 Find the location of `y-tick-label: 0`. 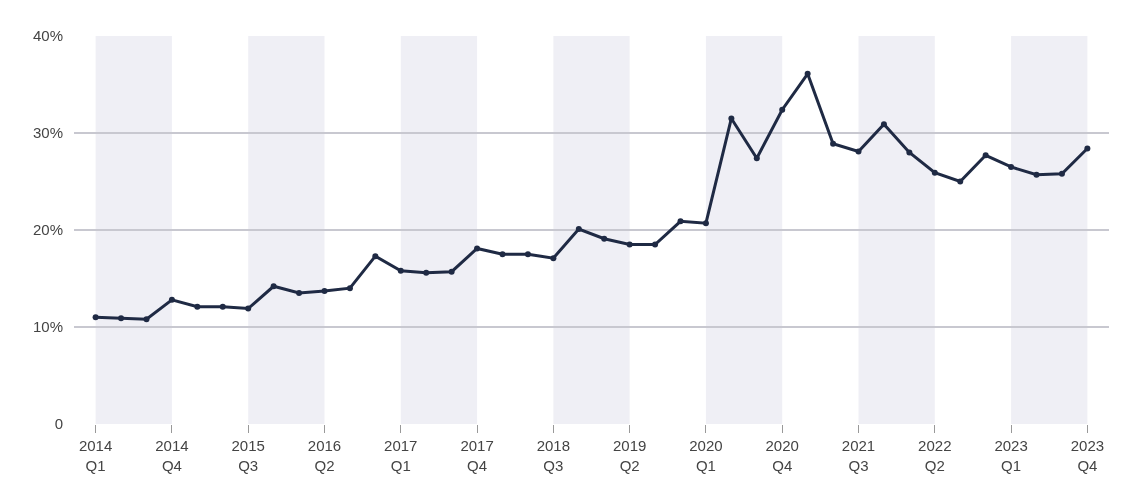

y-tick-label: 0 is located at coordinates (58, 424).